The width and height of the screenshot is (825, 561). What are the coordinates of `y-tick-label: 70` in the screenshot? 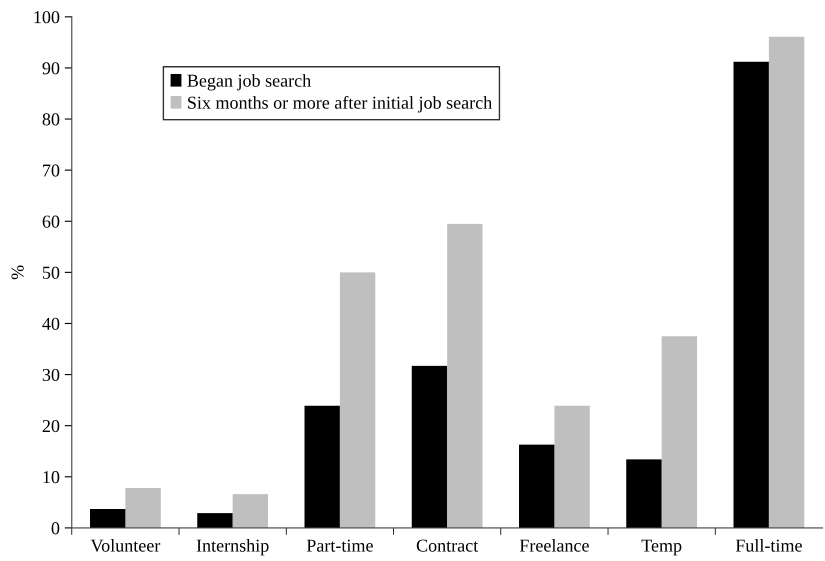 It's located at (51, 170).